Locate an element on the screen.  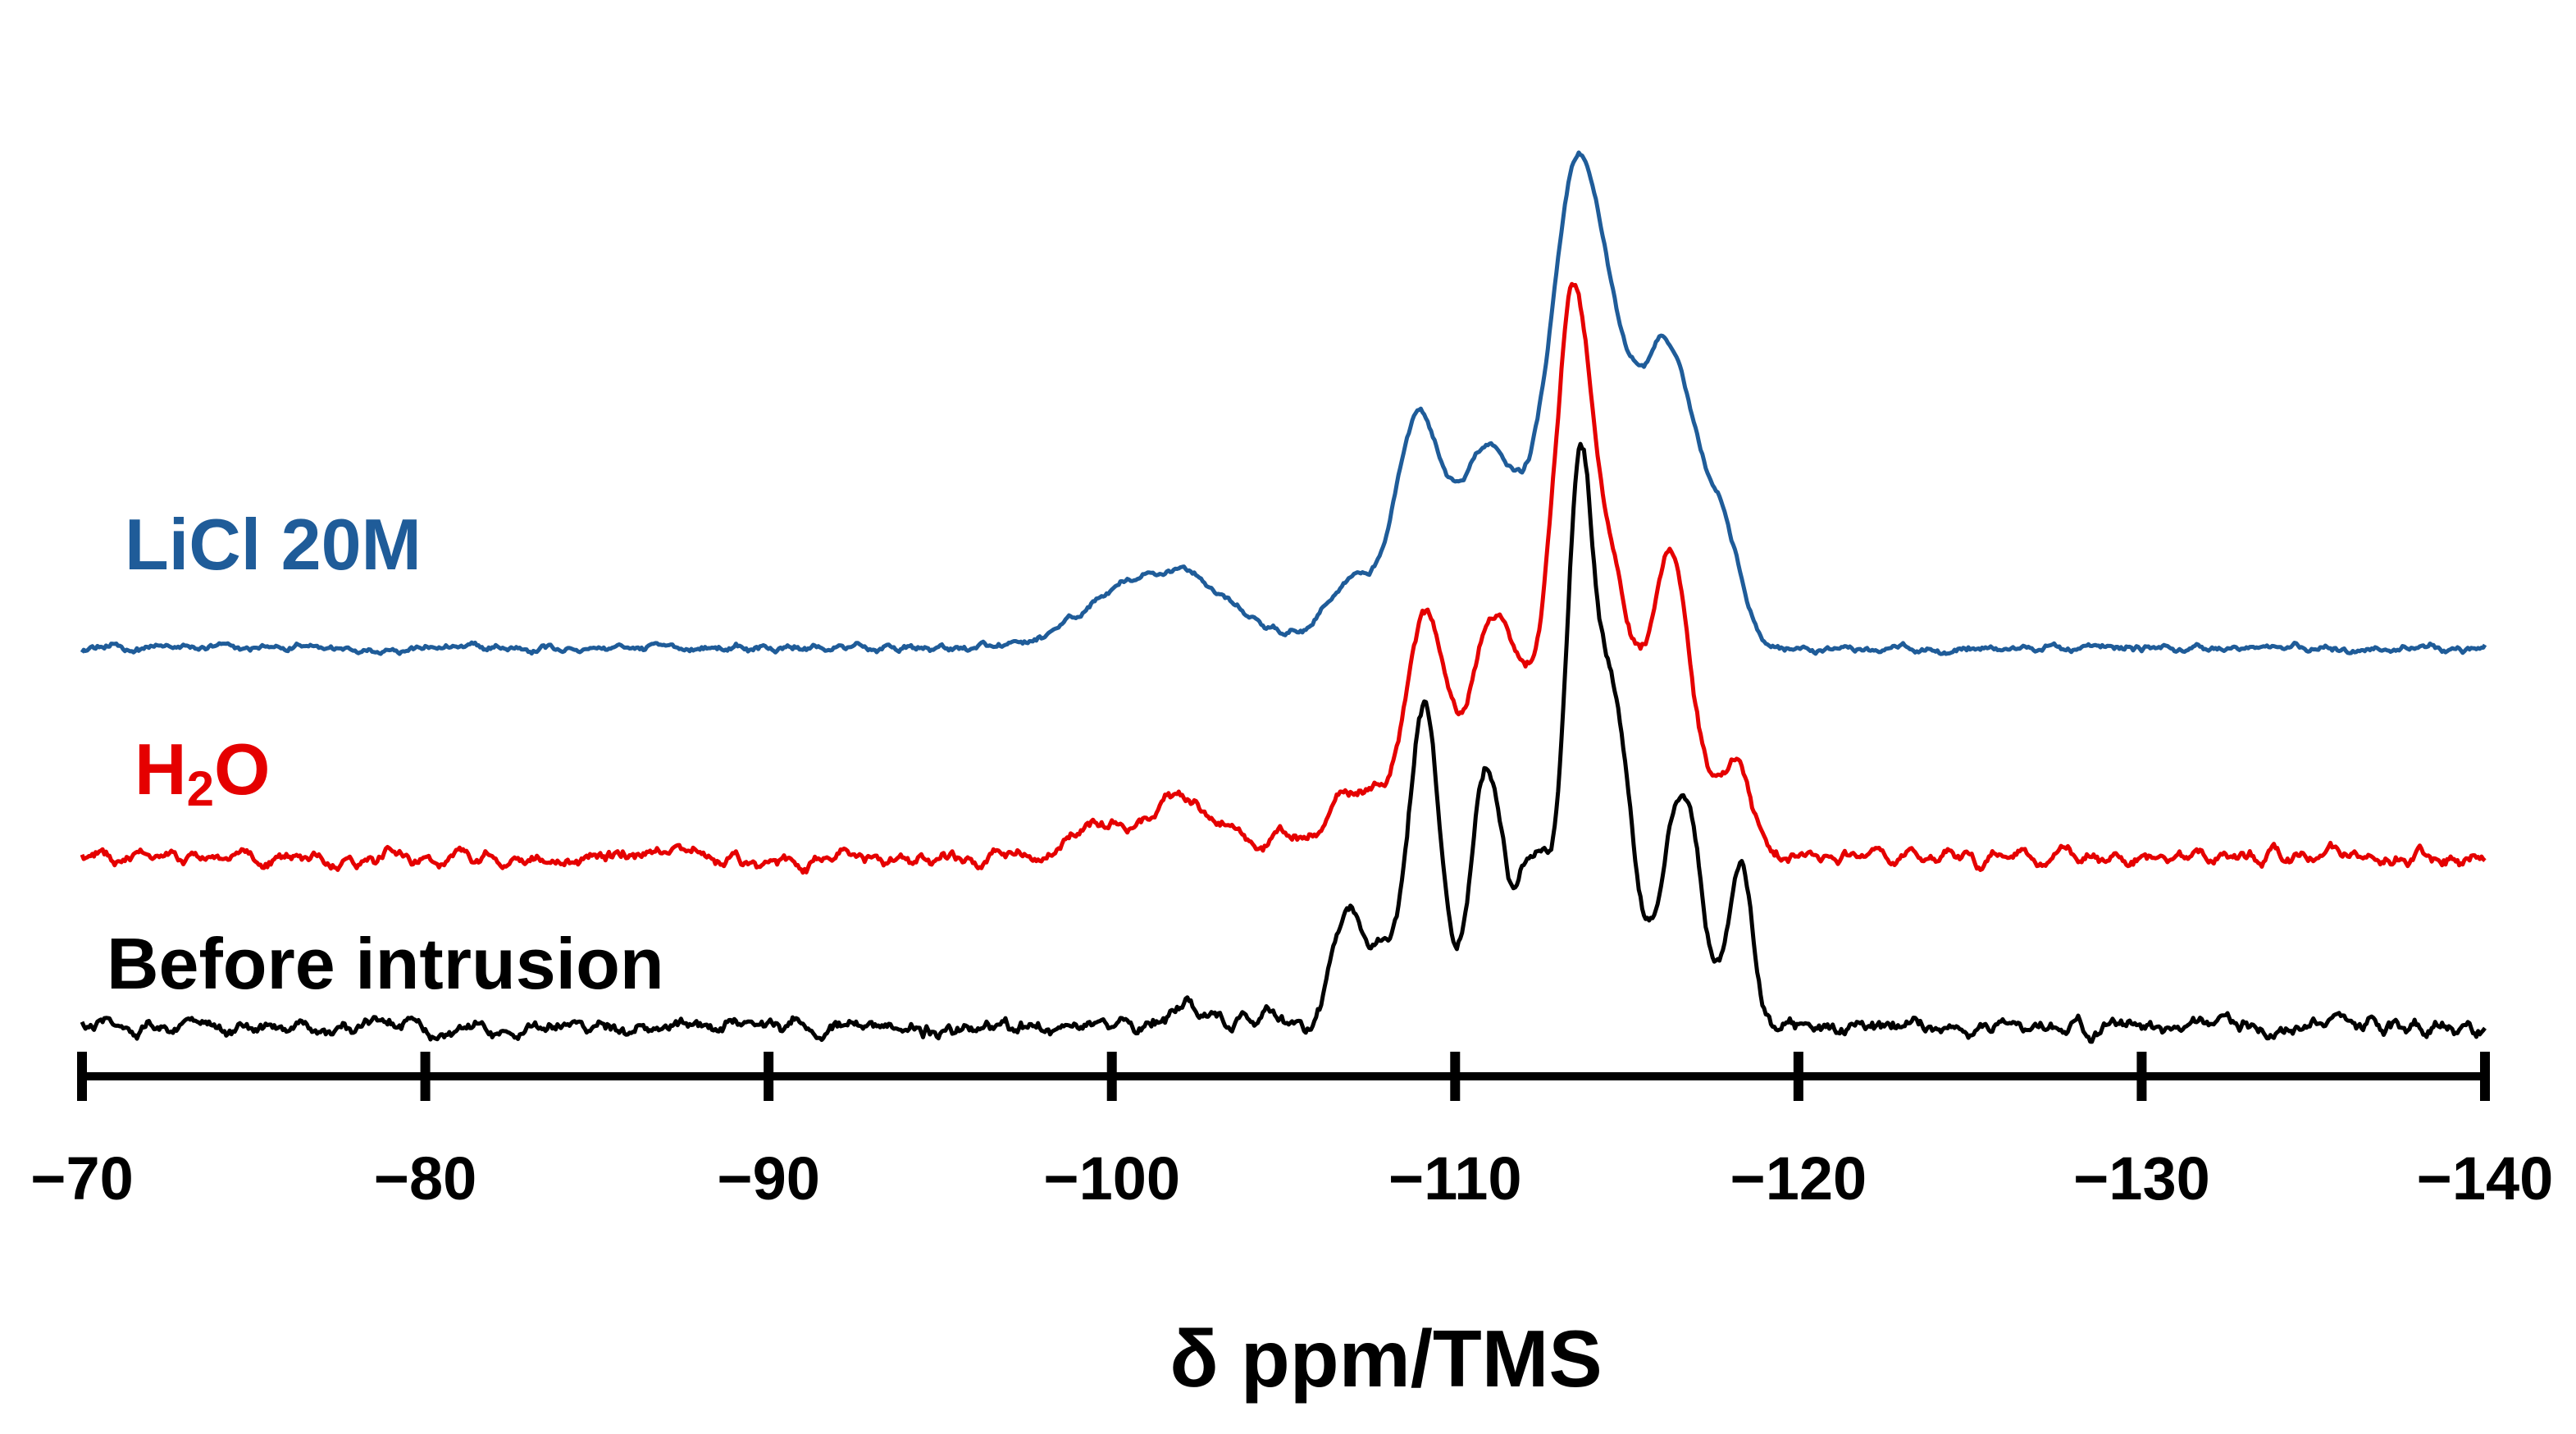
series-labels: LiCl 20M H2O Before intrusion is located at coordinates (385, 754).